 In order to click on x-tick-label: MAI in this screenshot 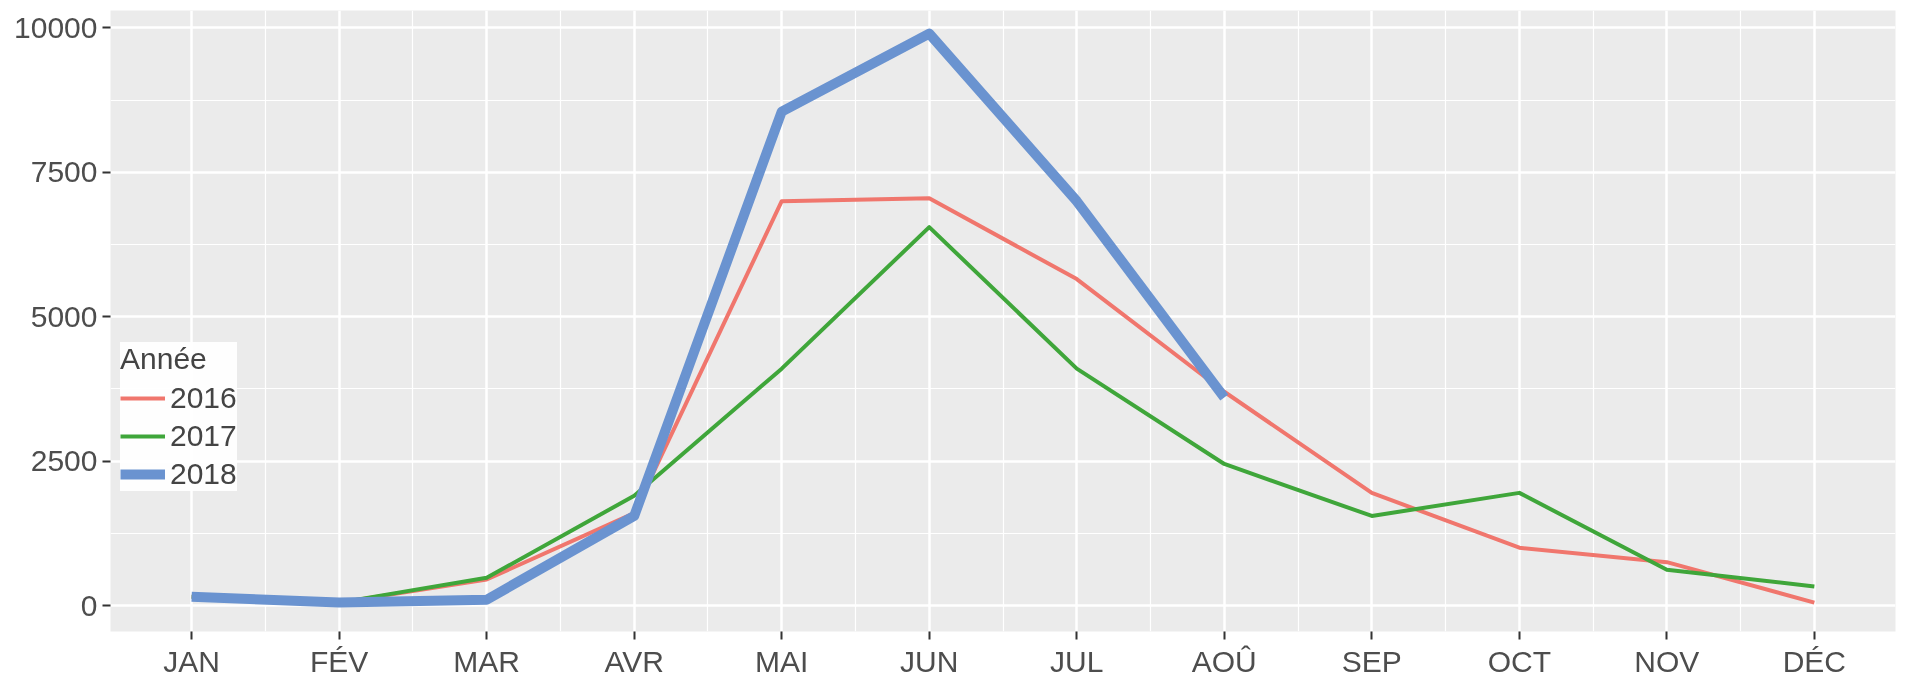, I will do `click(782, 661)`.